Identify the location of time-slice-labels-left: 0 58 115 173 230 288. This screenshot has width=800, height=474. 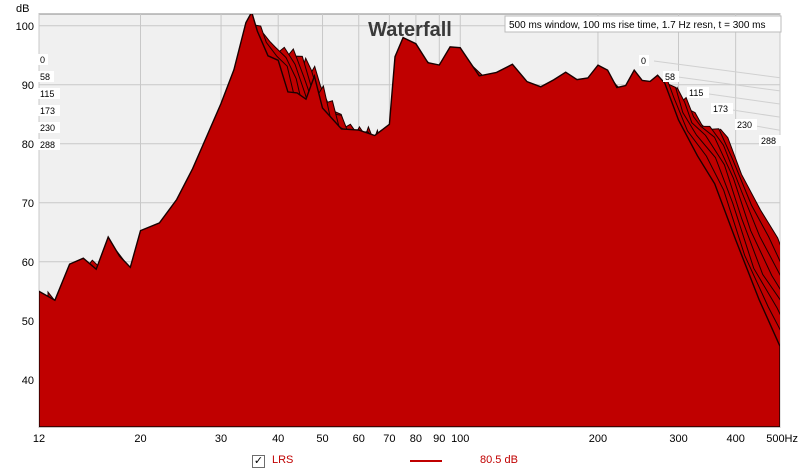
(49, 102).